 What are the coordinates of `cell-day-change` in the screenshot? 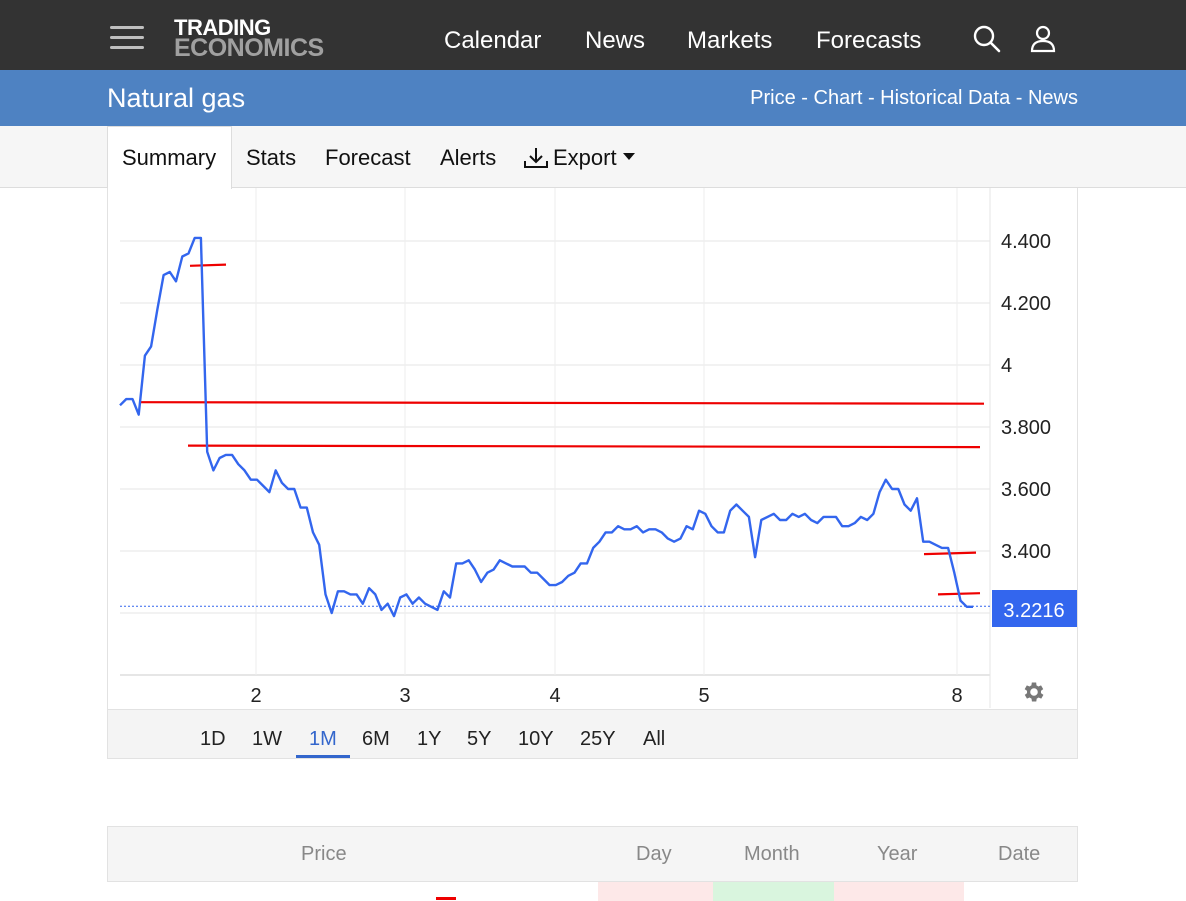 It's located at (655, 891).